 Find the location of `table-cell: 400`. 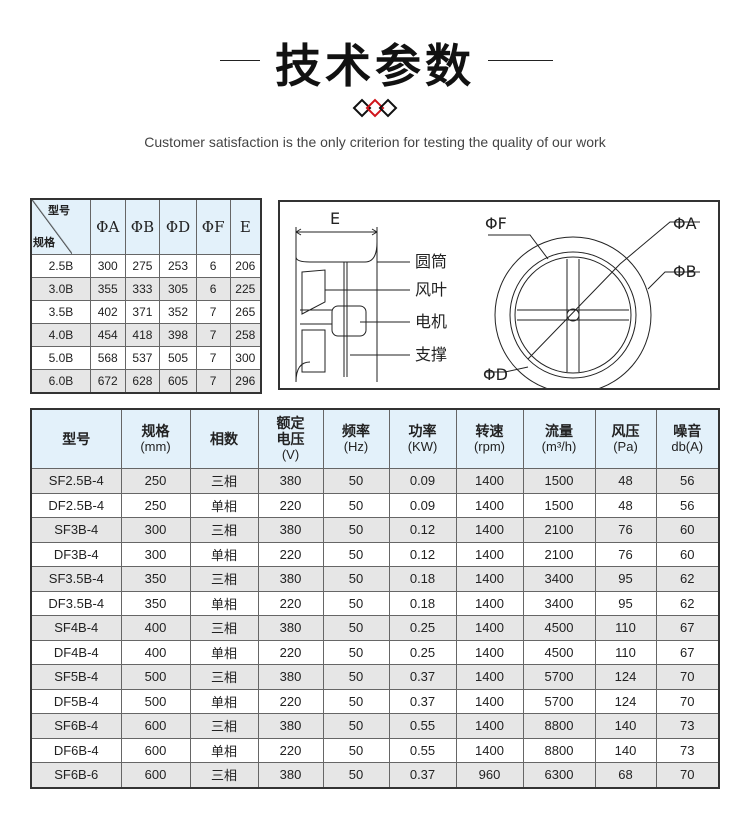

table-cell: 400 is located at coordinates (155, 628).